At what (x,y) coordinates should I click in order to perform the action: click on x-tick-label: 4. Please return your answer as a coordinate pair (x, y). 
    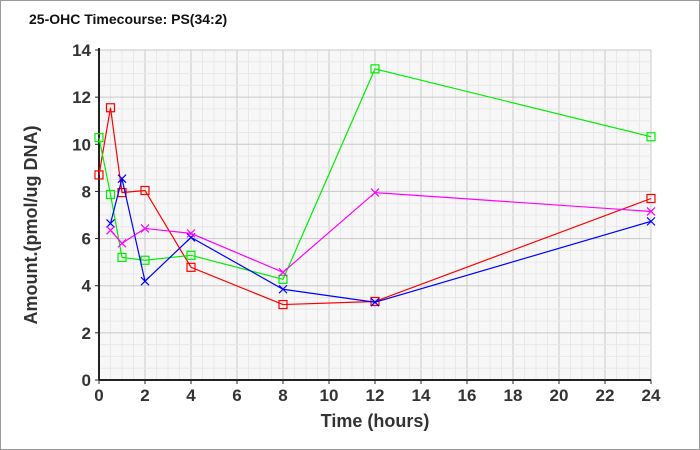
    Looking at the image, I should click on (191, 395).